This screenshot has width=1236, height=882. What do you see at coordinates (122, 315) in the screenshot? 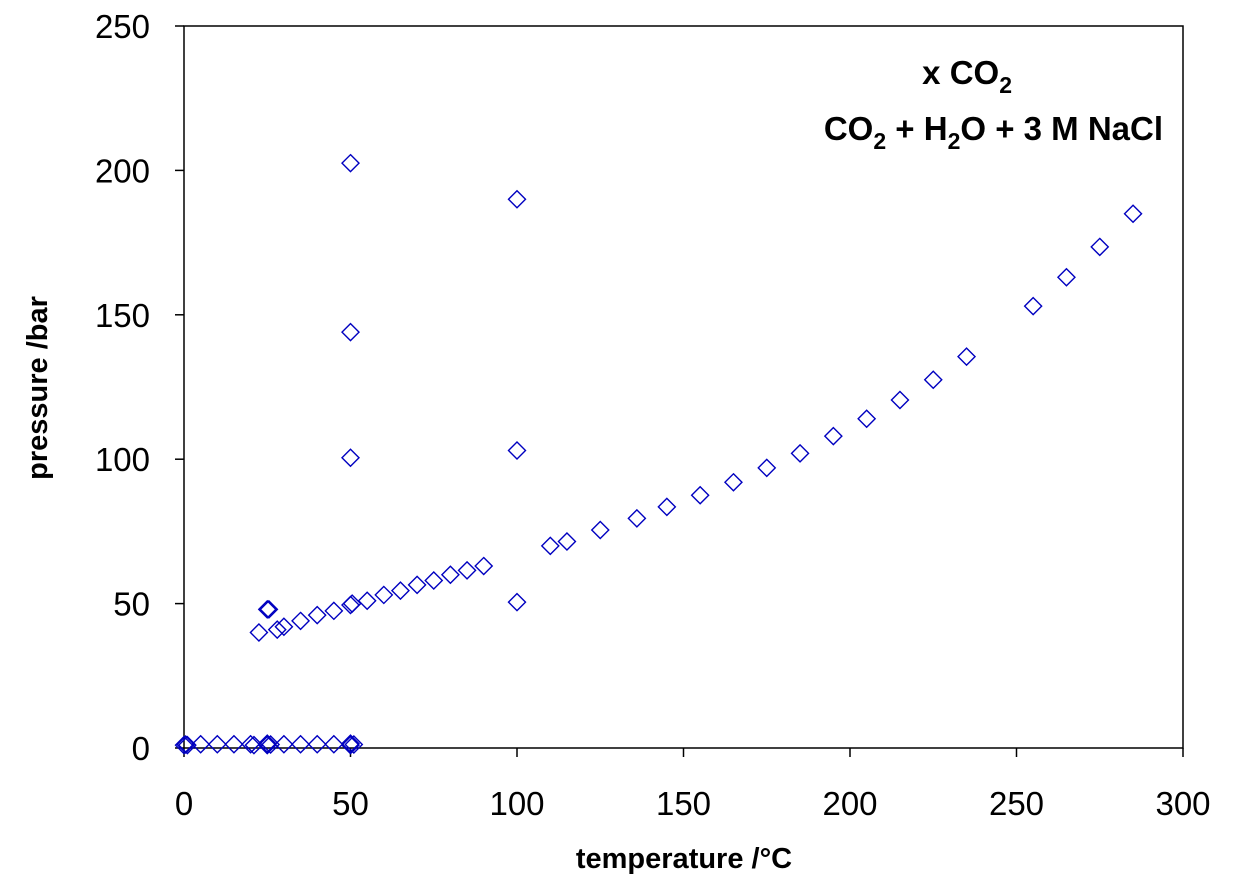
I see `y-tick-label: 150` at bounding box center [122, 315].